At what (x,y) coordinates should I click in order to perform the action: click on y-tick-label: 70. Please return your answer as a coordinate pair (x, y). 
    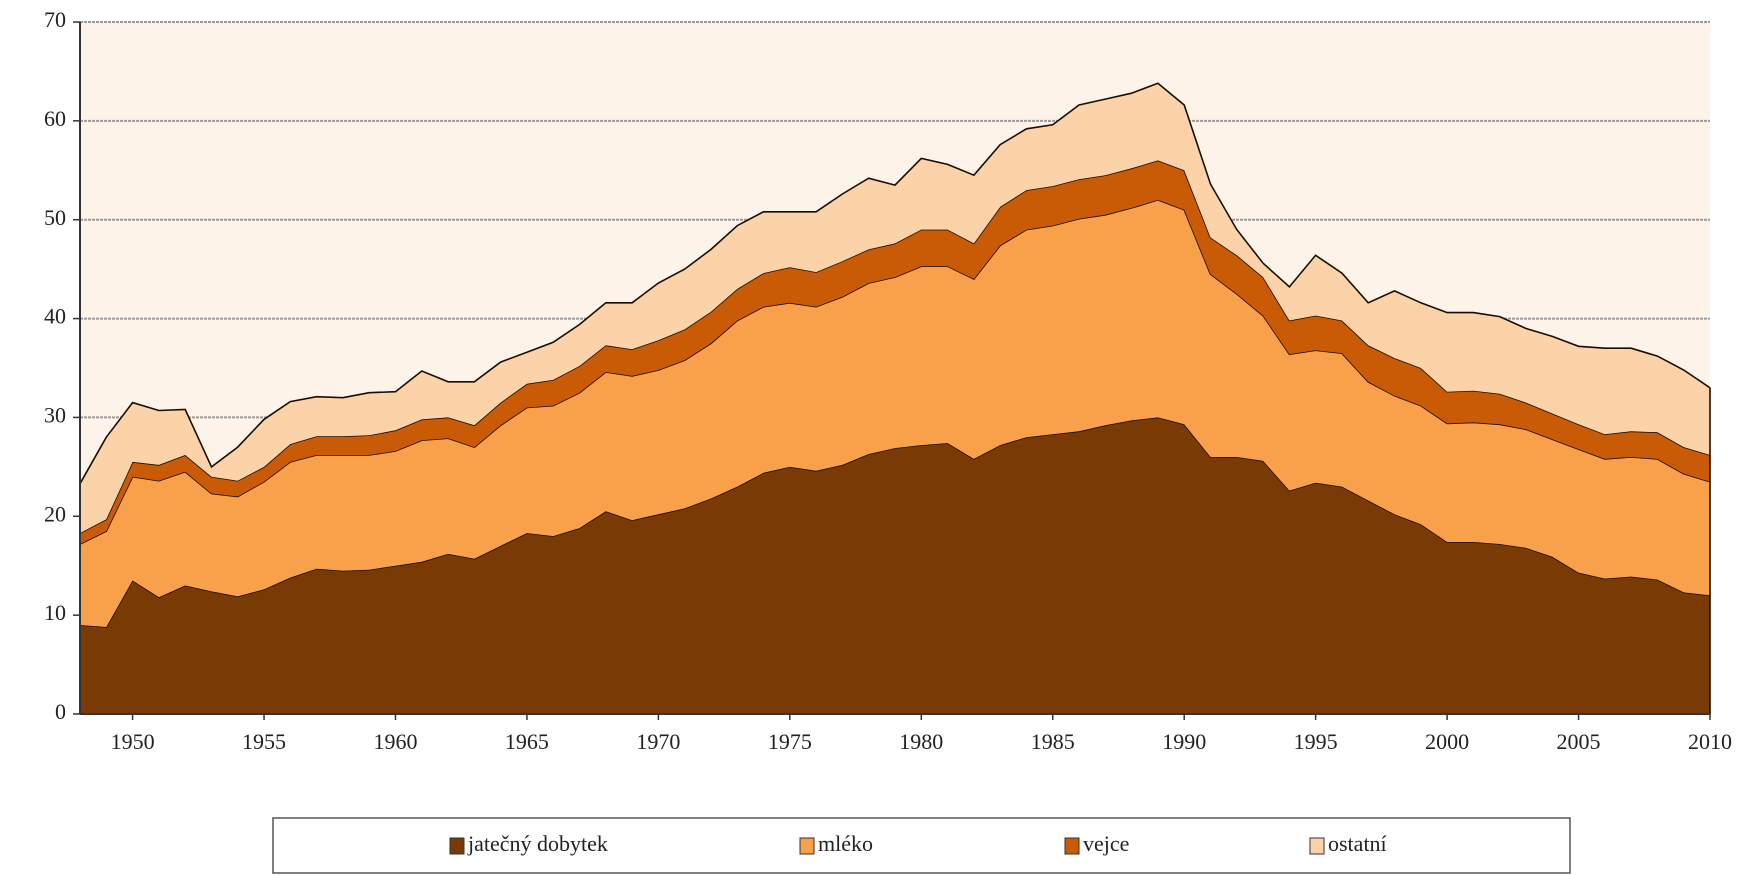
    Looking at the image, I should click on (55, 19).